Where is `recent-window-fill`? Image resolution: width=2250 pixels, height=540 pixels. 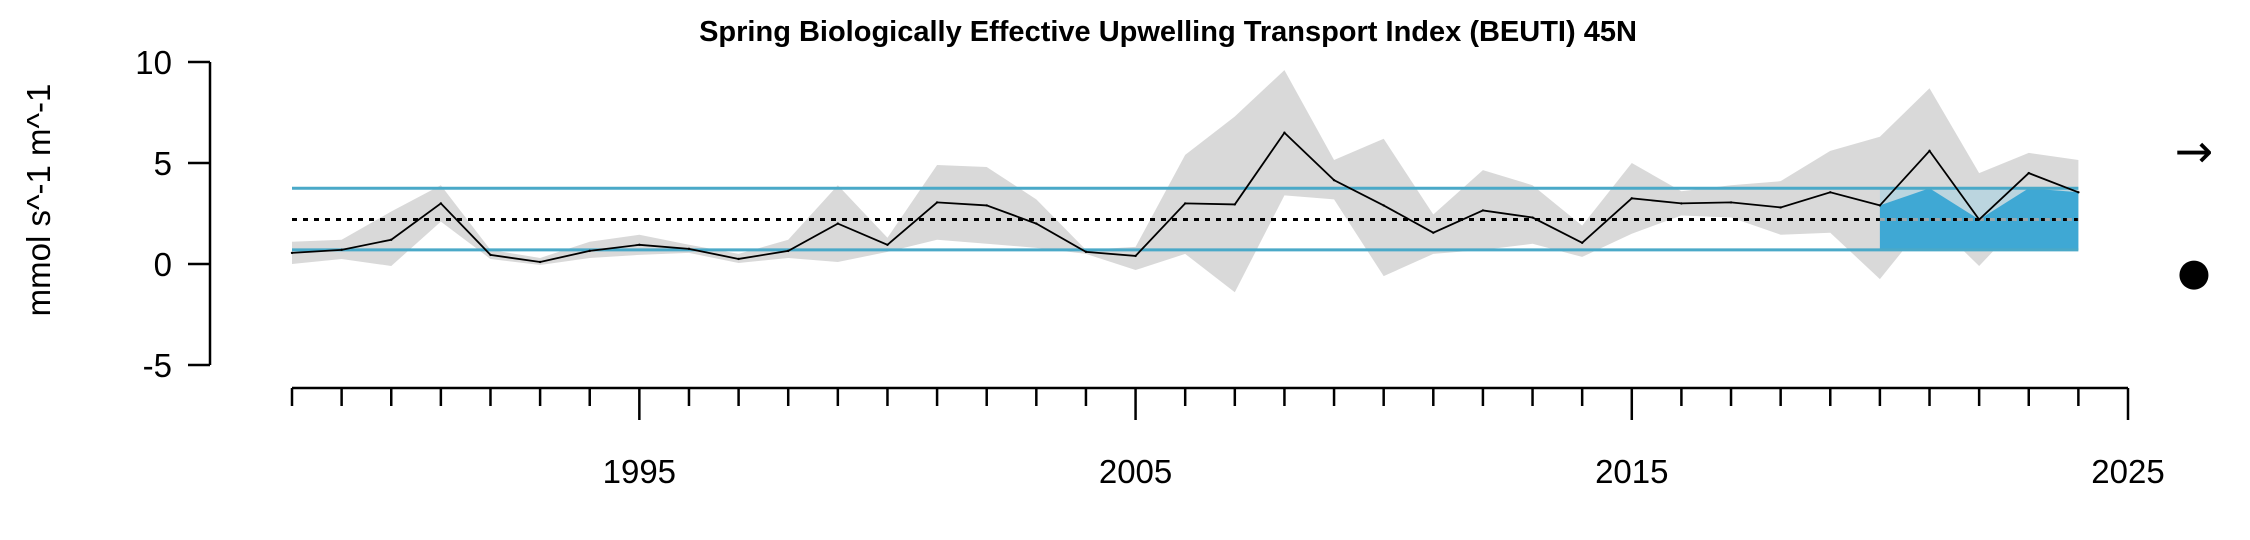
recent-window-fill is located at coordinates (1979, 219).